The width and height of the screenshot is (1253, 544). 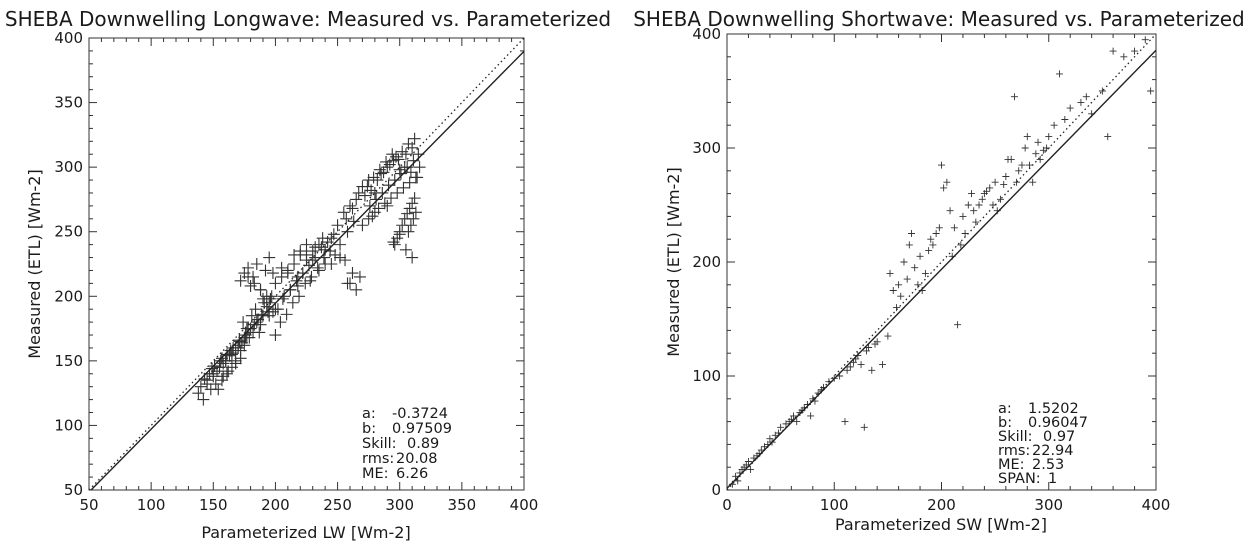 What do you see at coordinates (305, 532) in the screenshot?
I see `x-axis-label: Parameterized LW [Wm-2]` at bounding box center [305, 532].